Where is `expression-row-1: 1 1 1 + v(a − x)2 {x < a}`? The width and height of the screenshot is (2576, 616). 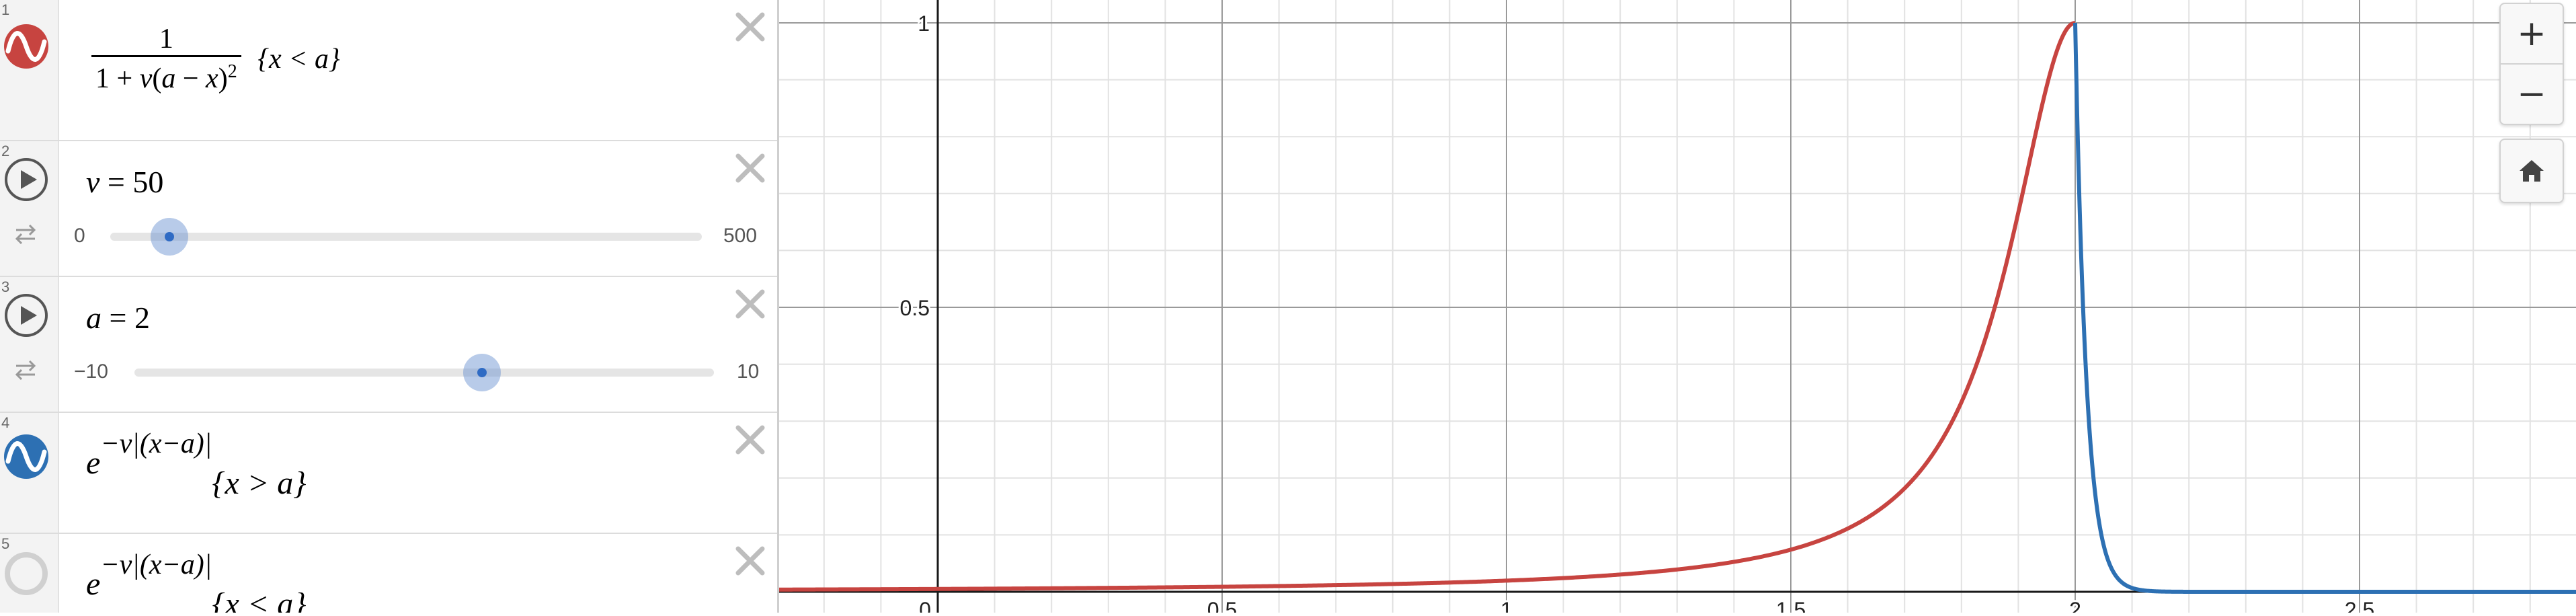 expression-row-1: 1 1 1 + v(a − x)2 {x < a} is located at coordinates (388, 71).